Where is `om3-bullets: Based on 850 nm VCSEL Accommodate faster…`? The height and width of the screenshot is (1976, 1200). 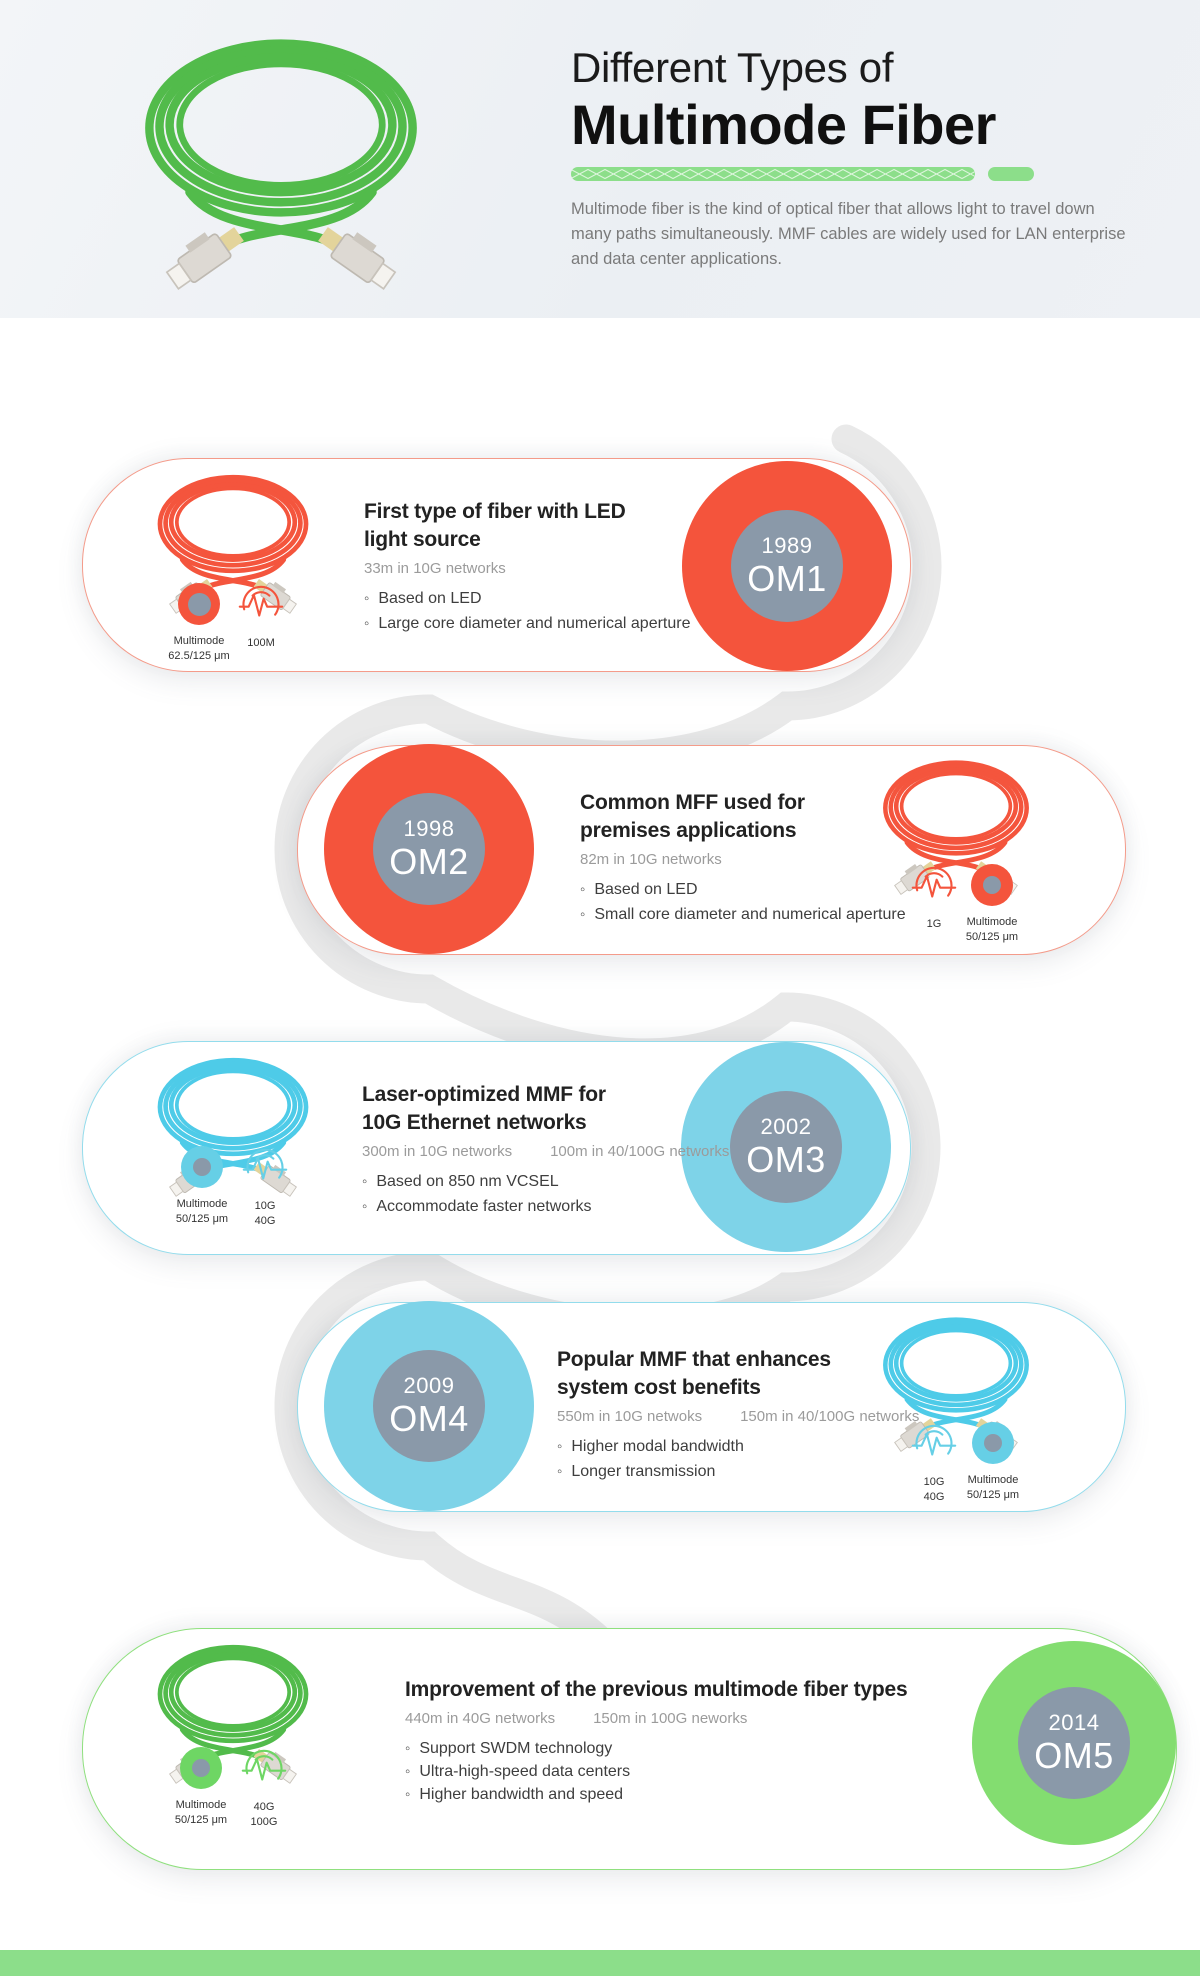
om3-bullets: Based on 850 nm VCSEL Accommodate faster… is located at coordinates (545, 1194).